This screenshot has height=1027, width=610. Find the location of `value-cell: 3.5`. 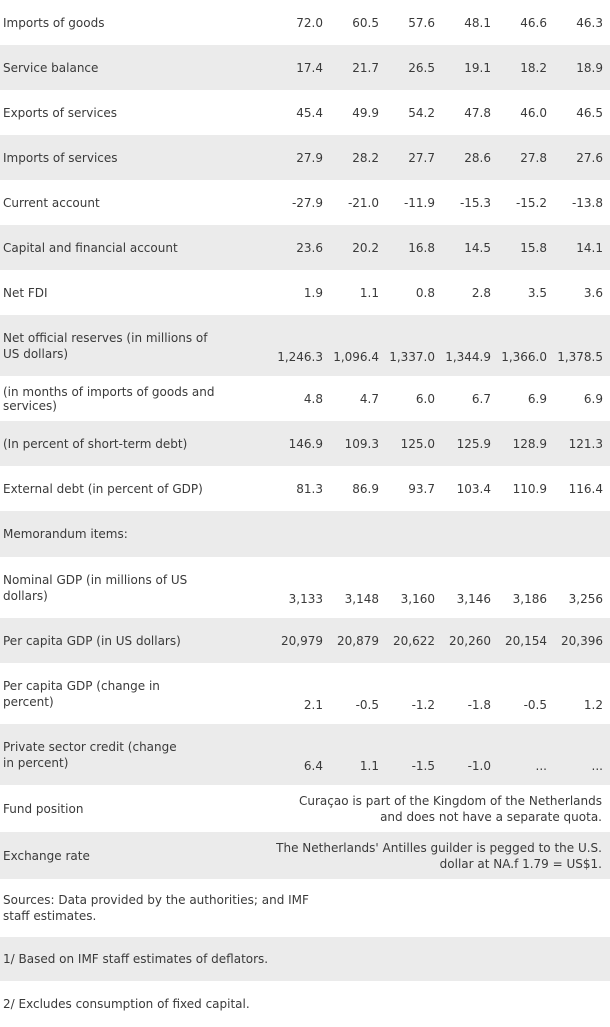

value-cell: 3.5 is located at coordinates (537, 292).